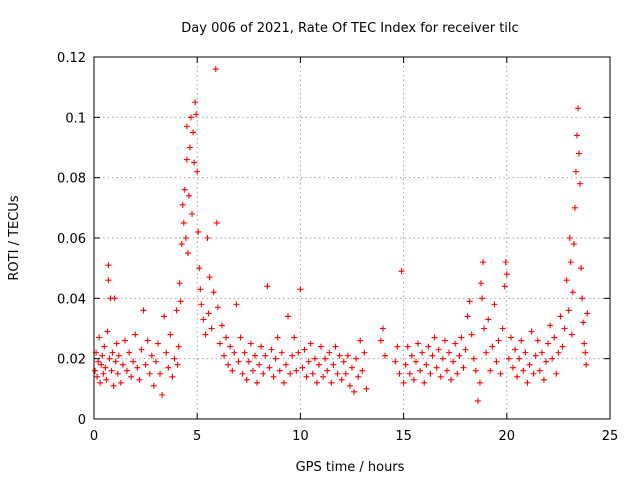  Describe the element at coordinates (71, 299) in the screenshot. I see `y-tick-label: 0.04` at that location.